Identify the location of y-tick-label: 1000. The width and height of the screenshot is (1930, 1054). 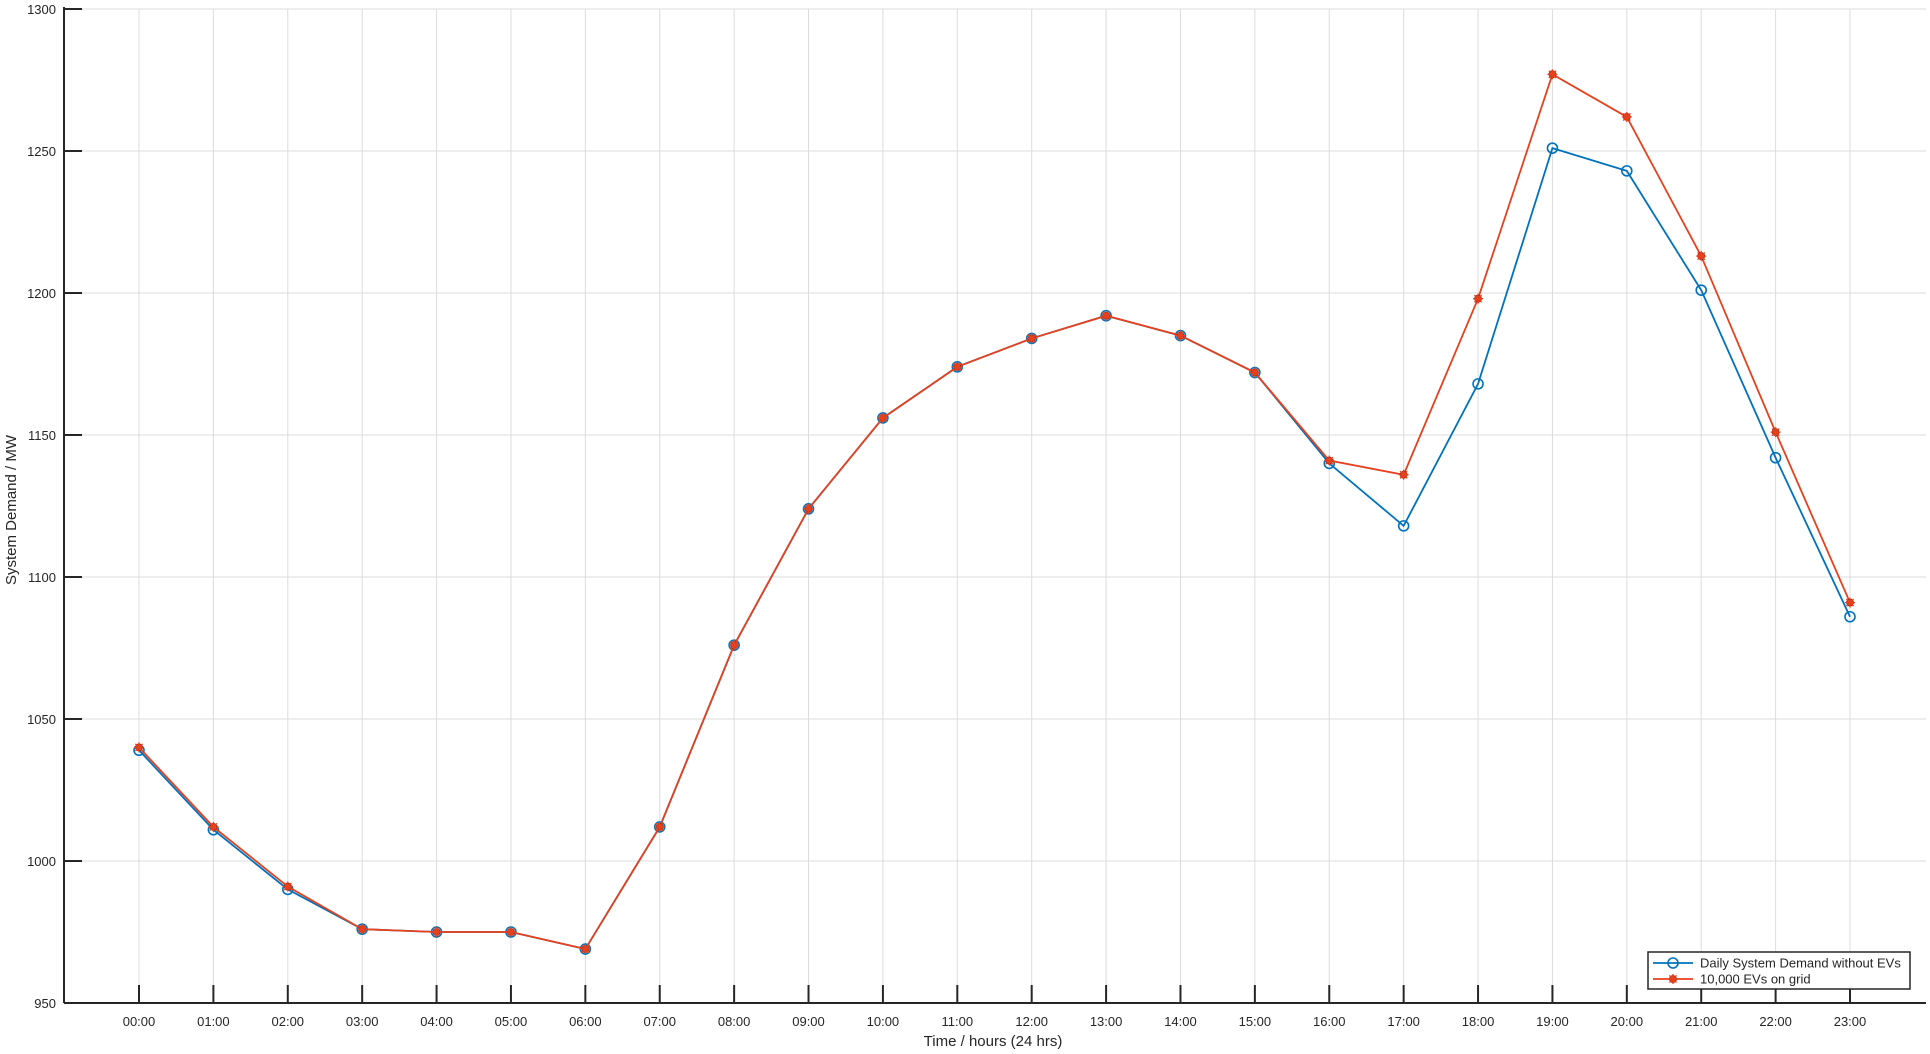
(41, 861).